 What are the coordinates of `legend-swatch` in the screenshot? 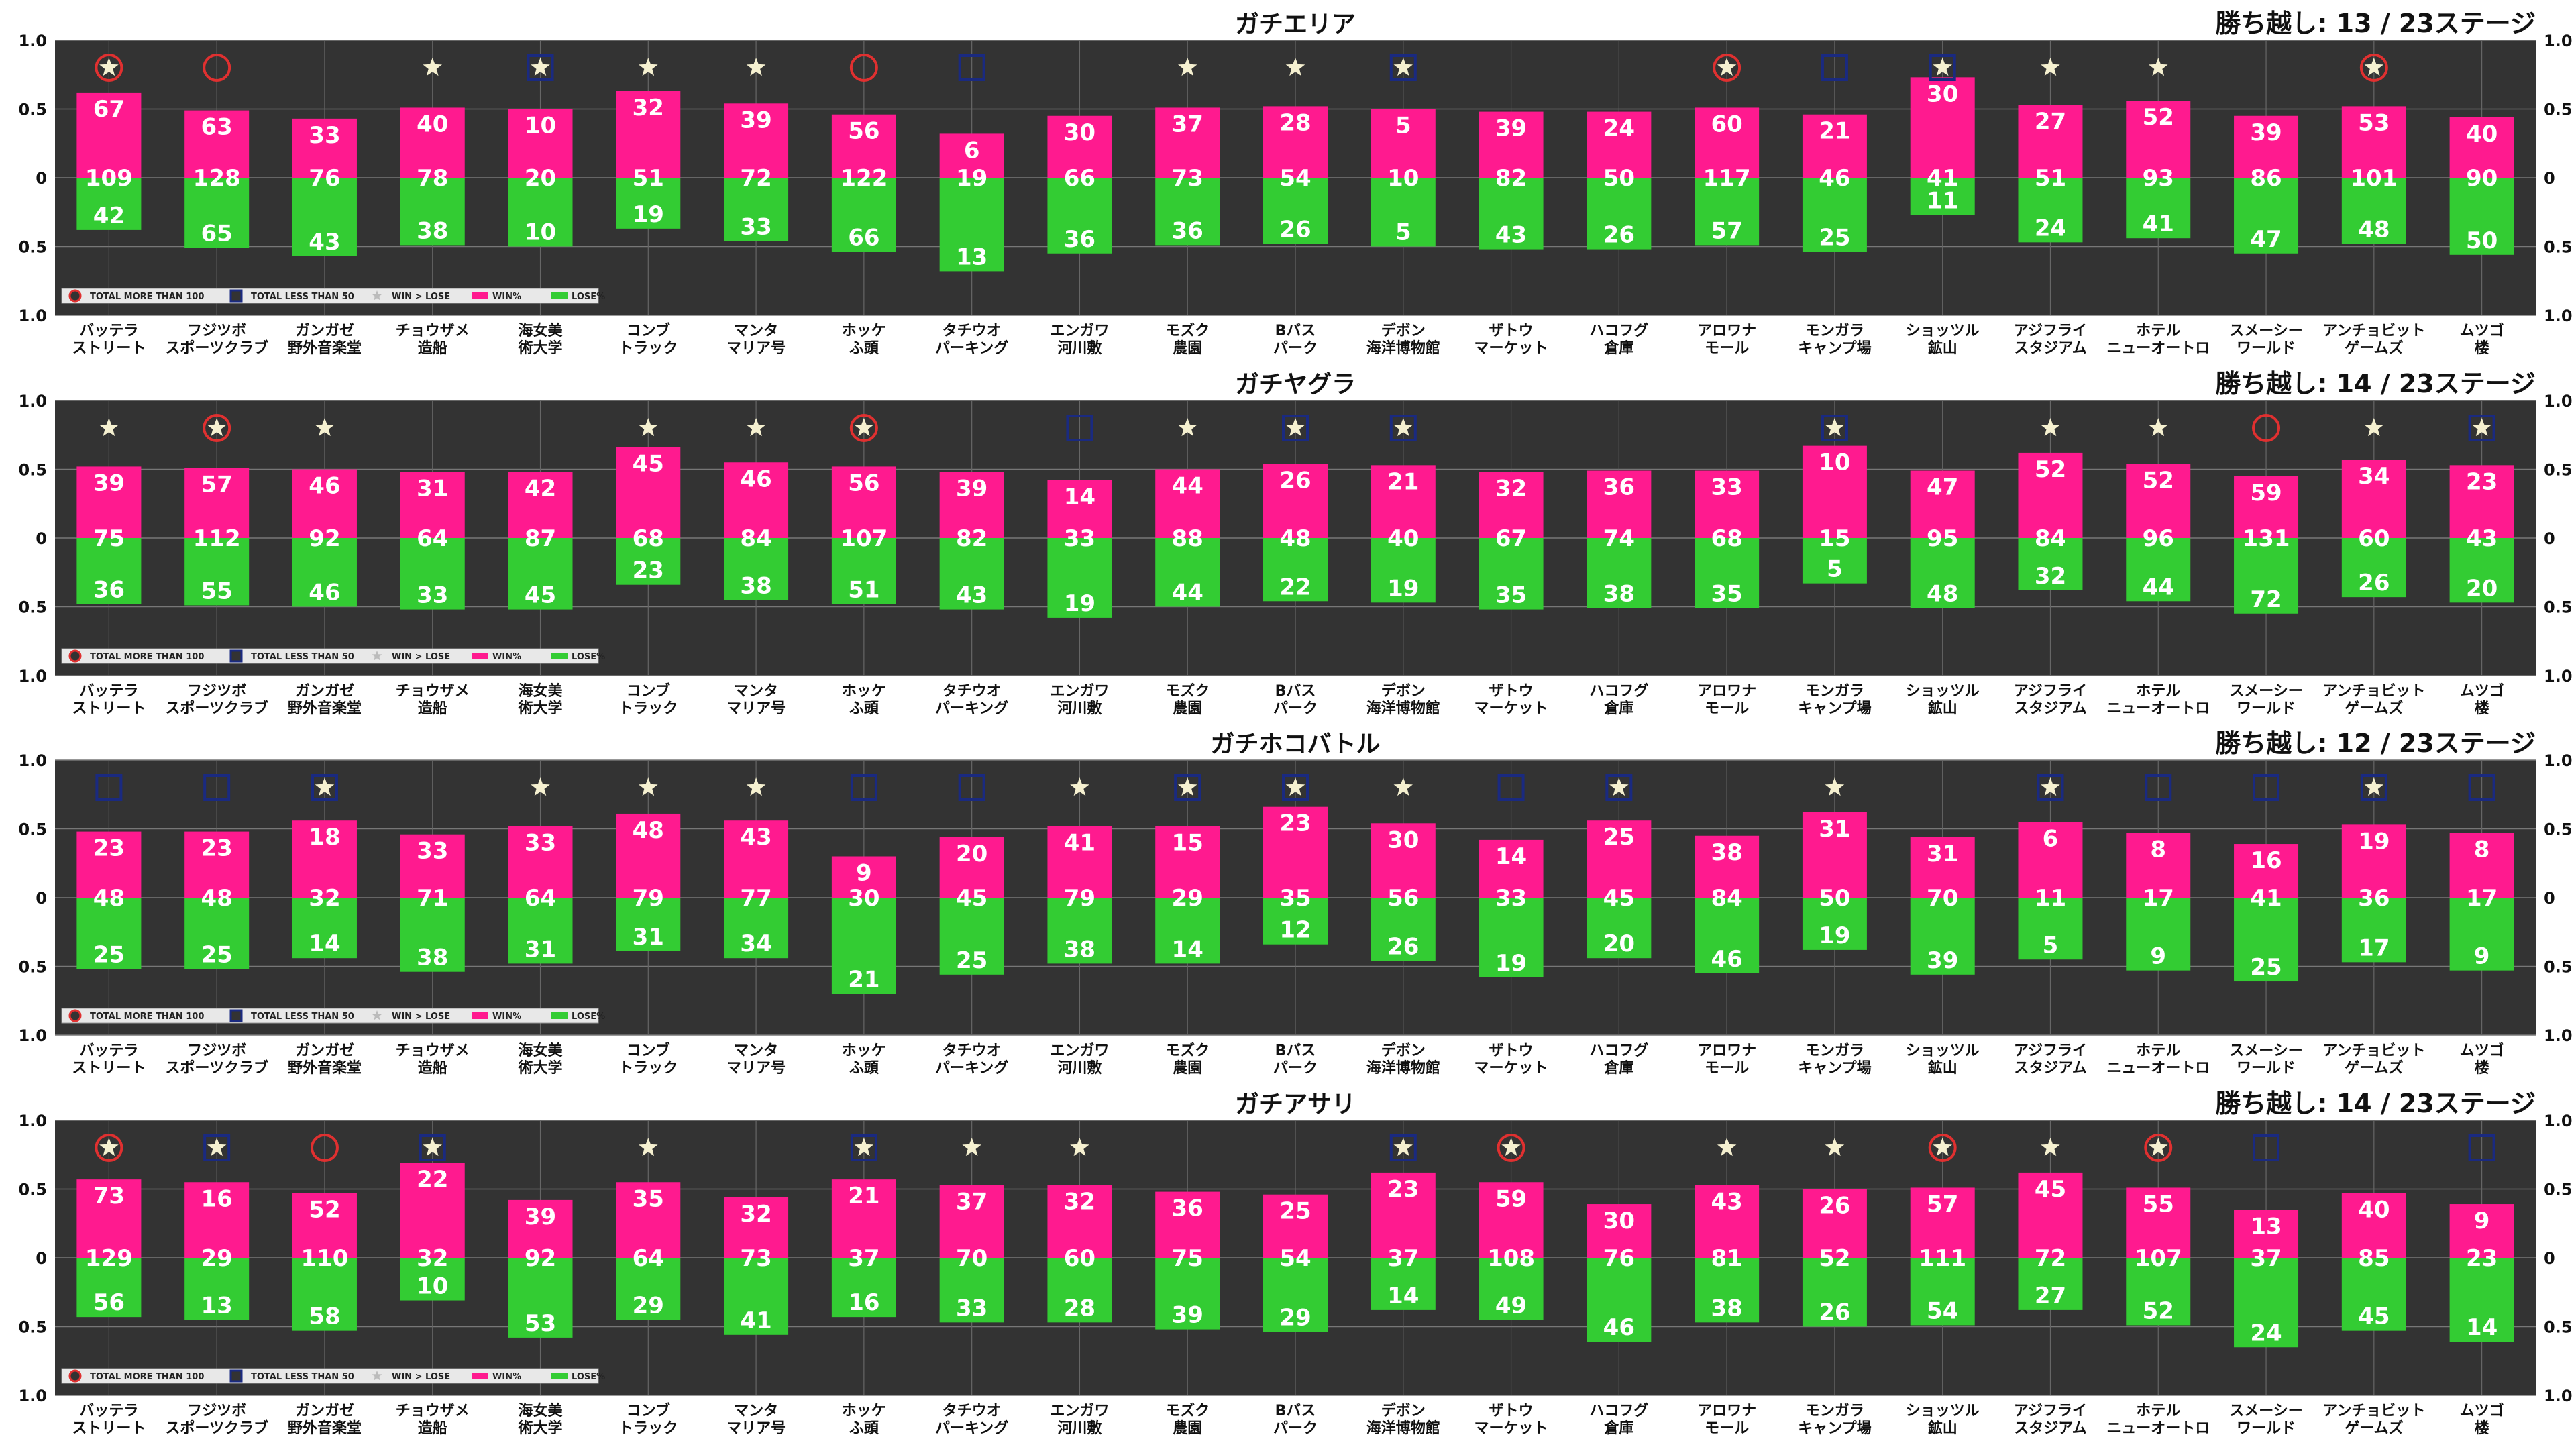 It's located at (559, 656).